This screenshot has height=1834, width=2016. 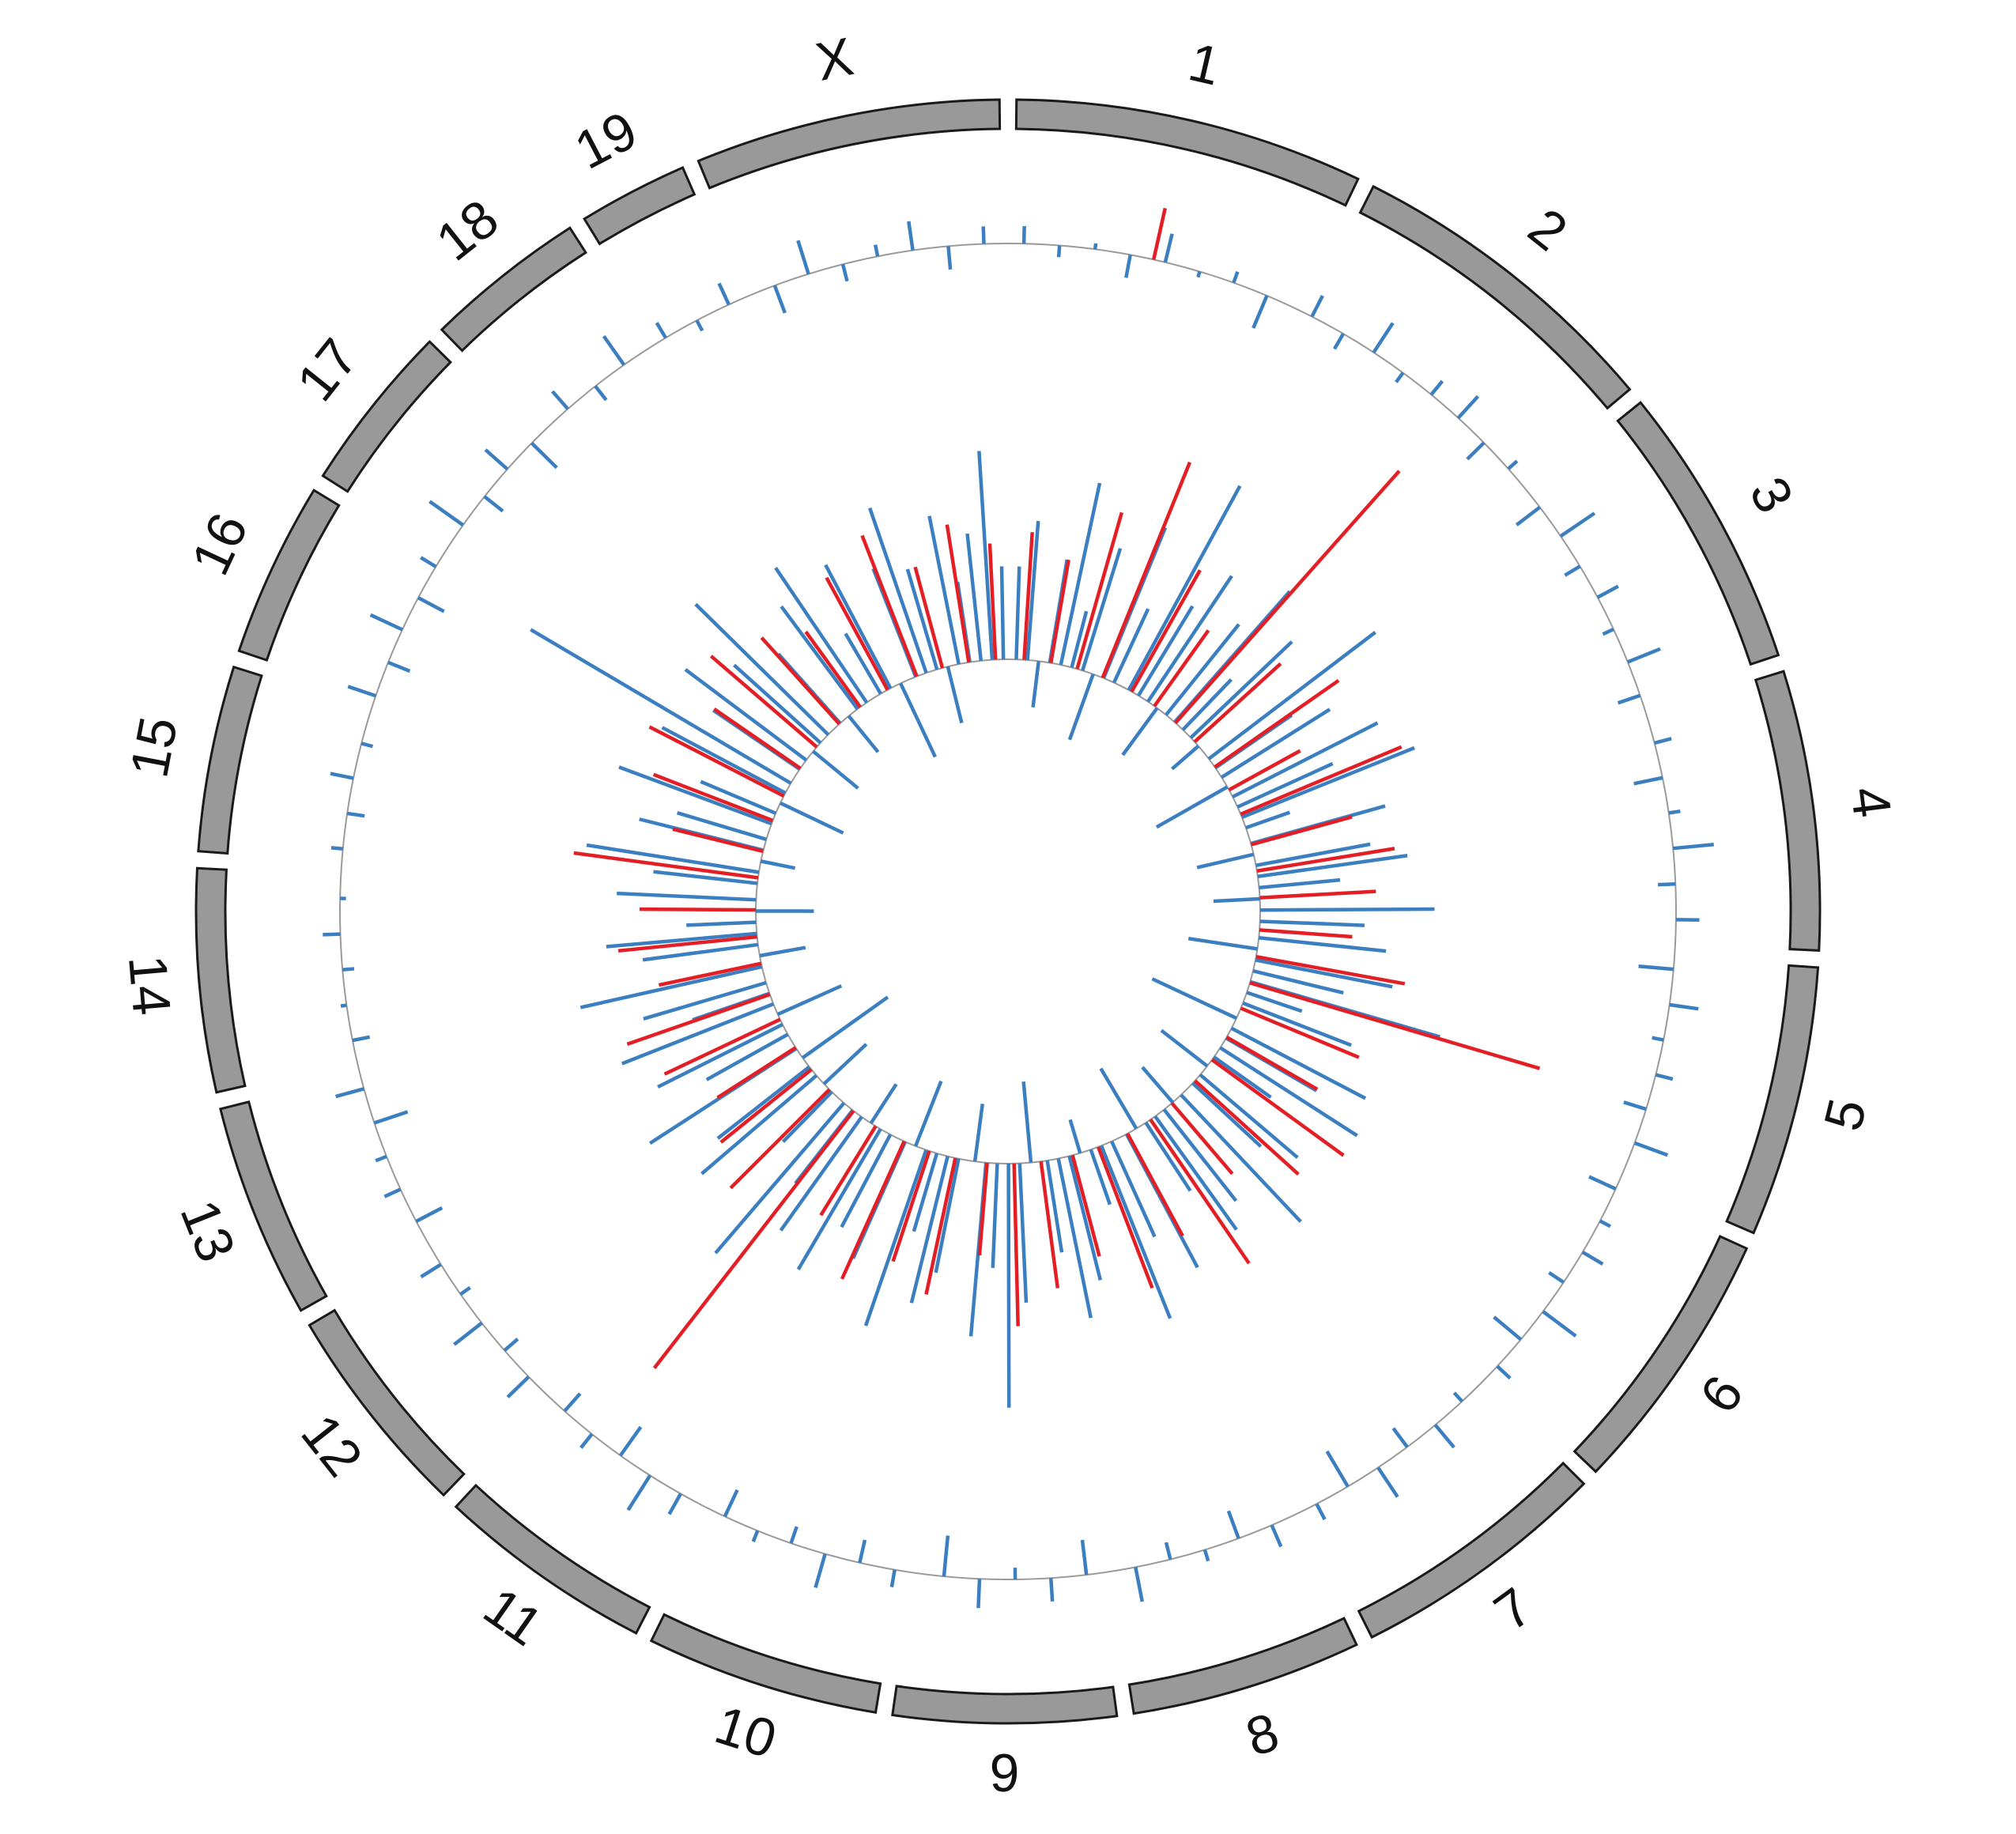 I want to click on chromosome-label: 5, so click(x=1845, y=1115).